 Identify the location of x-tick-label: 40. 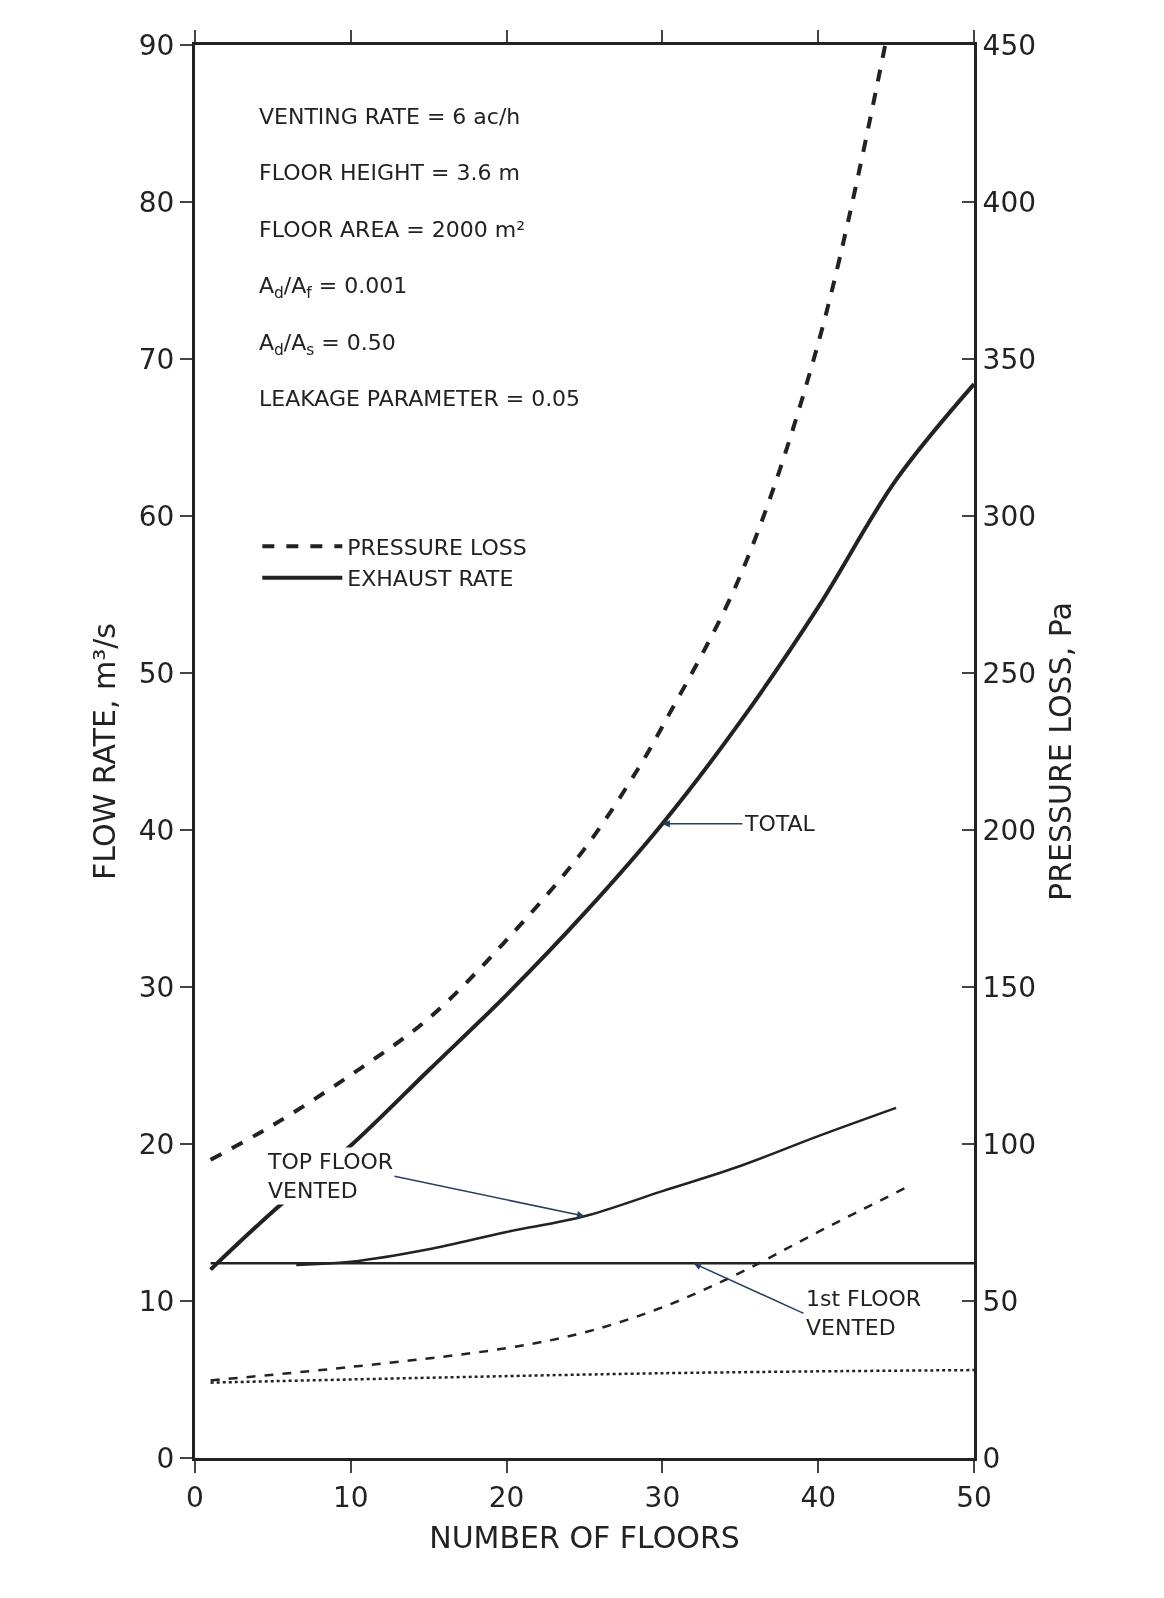
(818, 1497).